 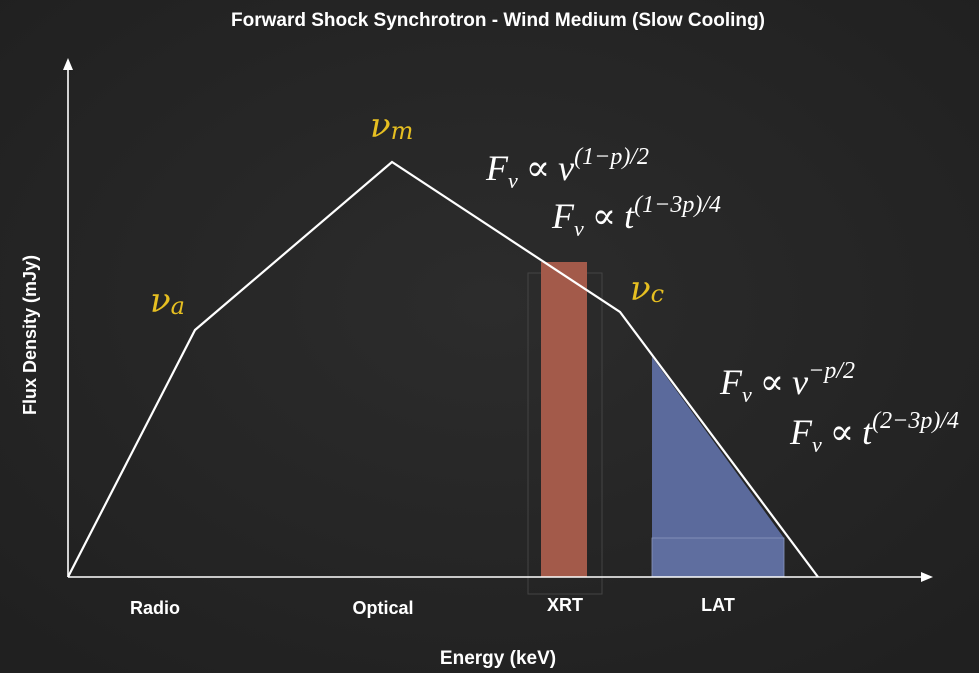 What do you see at coordinates (611, 157) in the screenshot?
I see `exponent: (1−p)/2` at bounding box center [611, 157].